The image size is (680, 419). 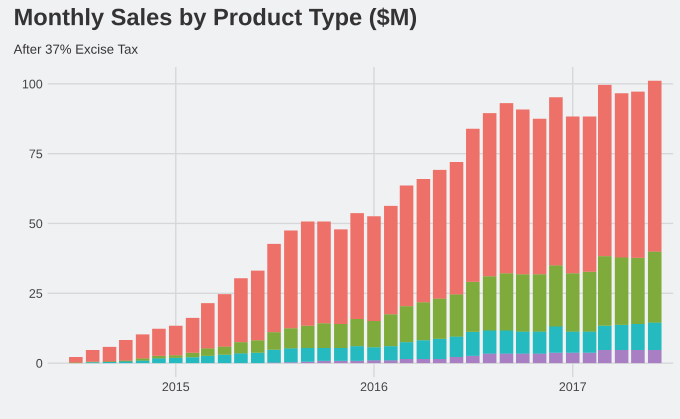 I want to click on y-tick-label: 75, so click(x=35, y=154).